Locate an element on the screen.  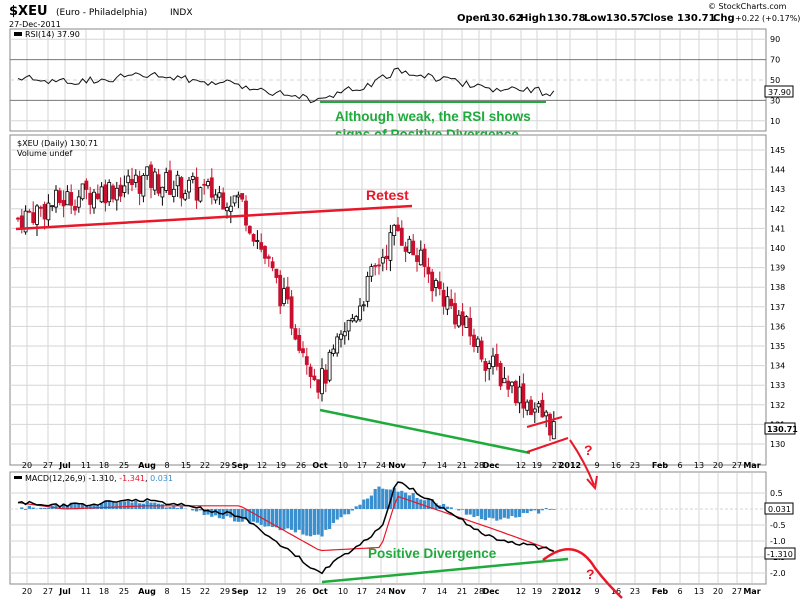
rsi-tick-label: 10 is located at coordinates (775, 121).